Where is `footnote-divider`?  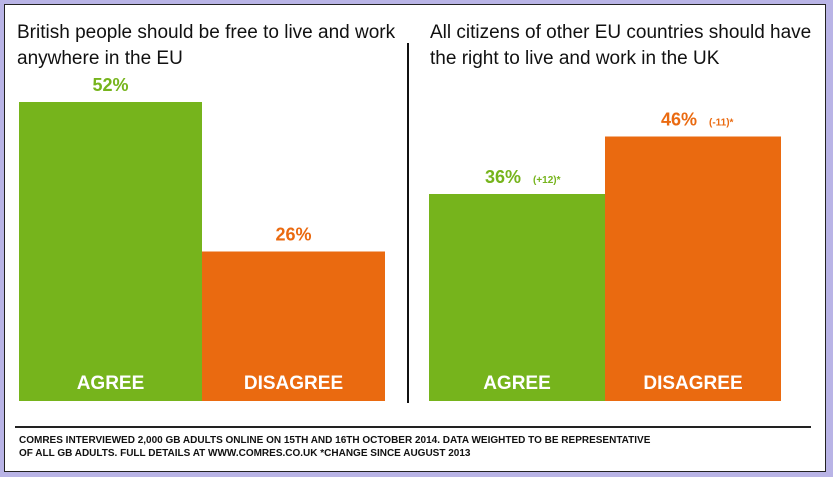
footnote-divider is located at coordinates (413, 427).